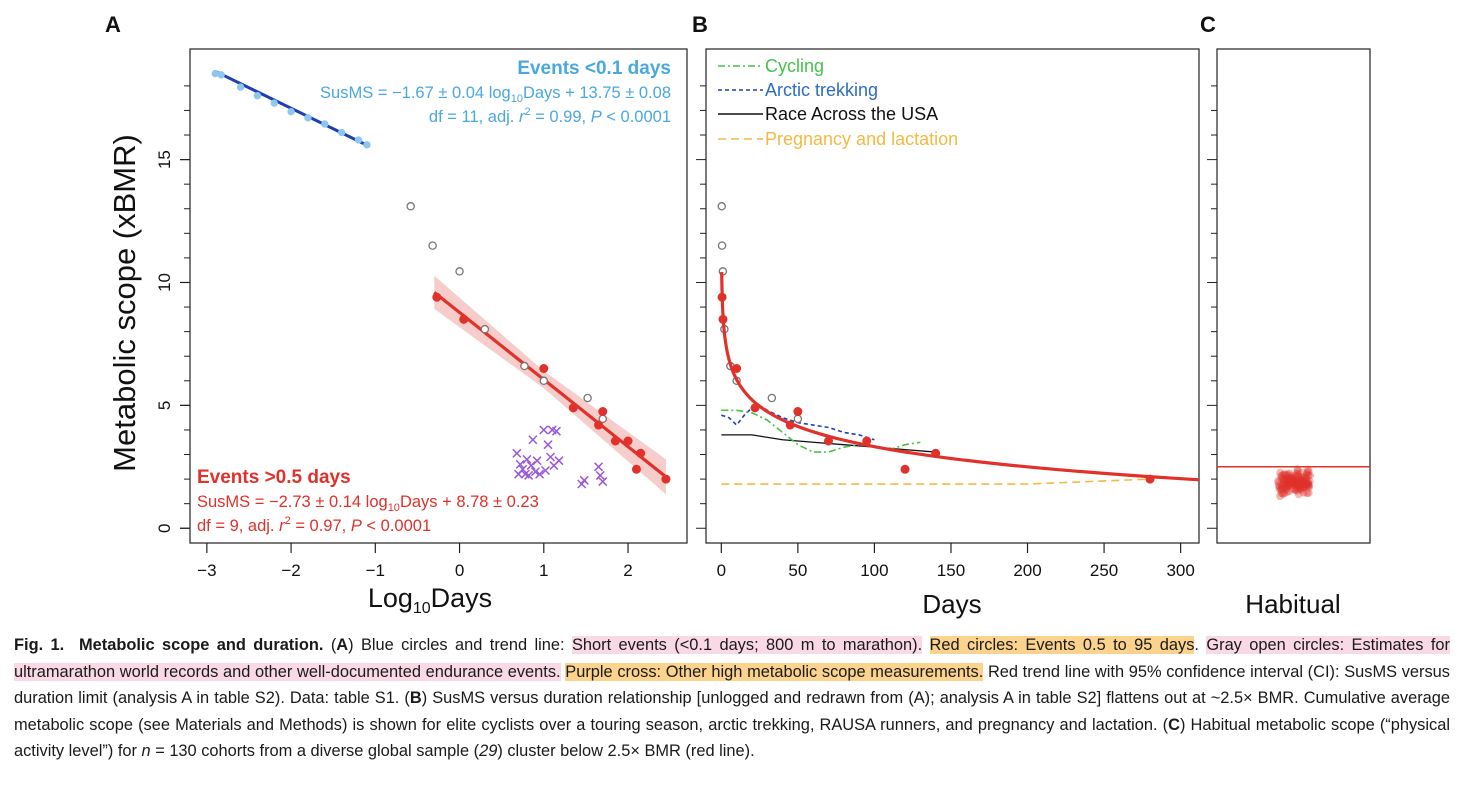  I want to click on blue-stats: df = 11, adj. r2 = 0.99, P < 0.0001, so click(550, 116).